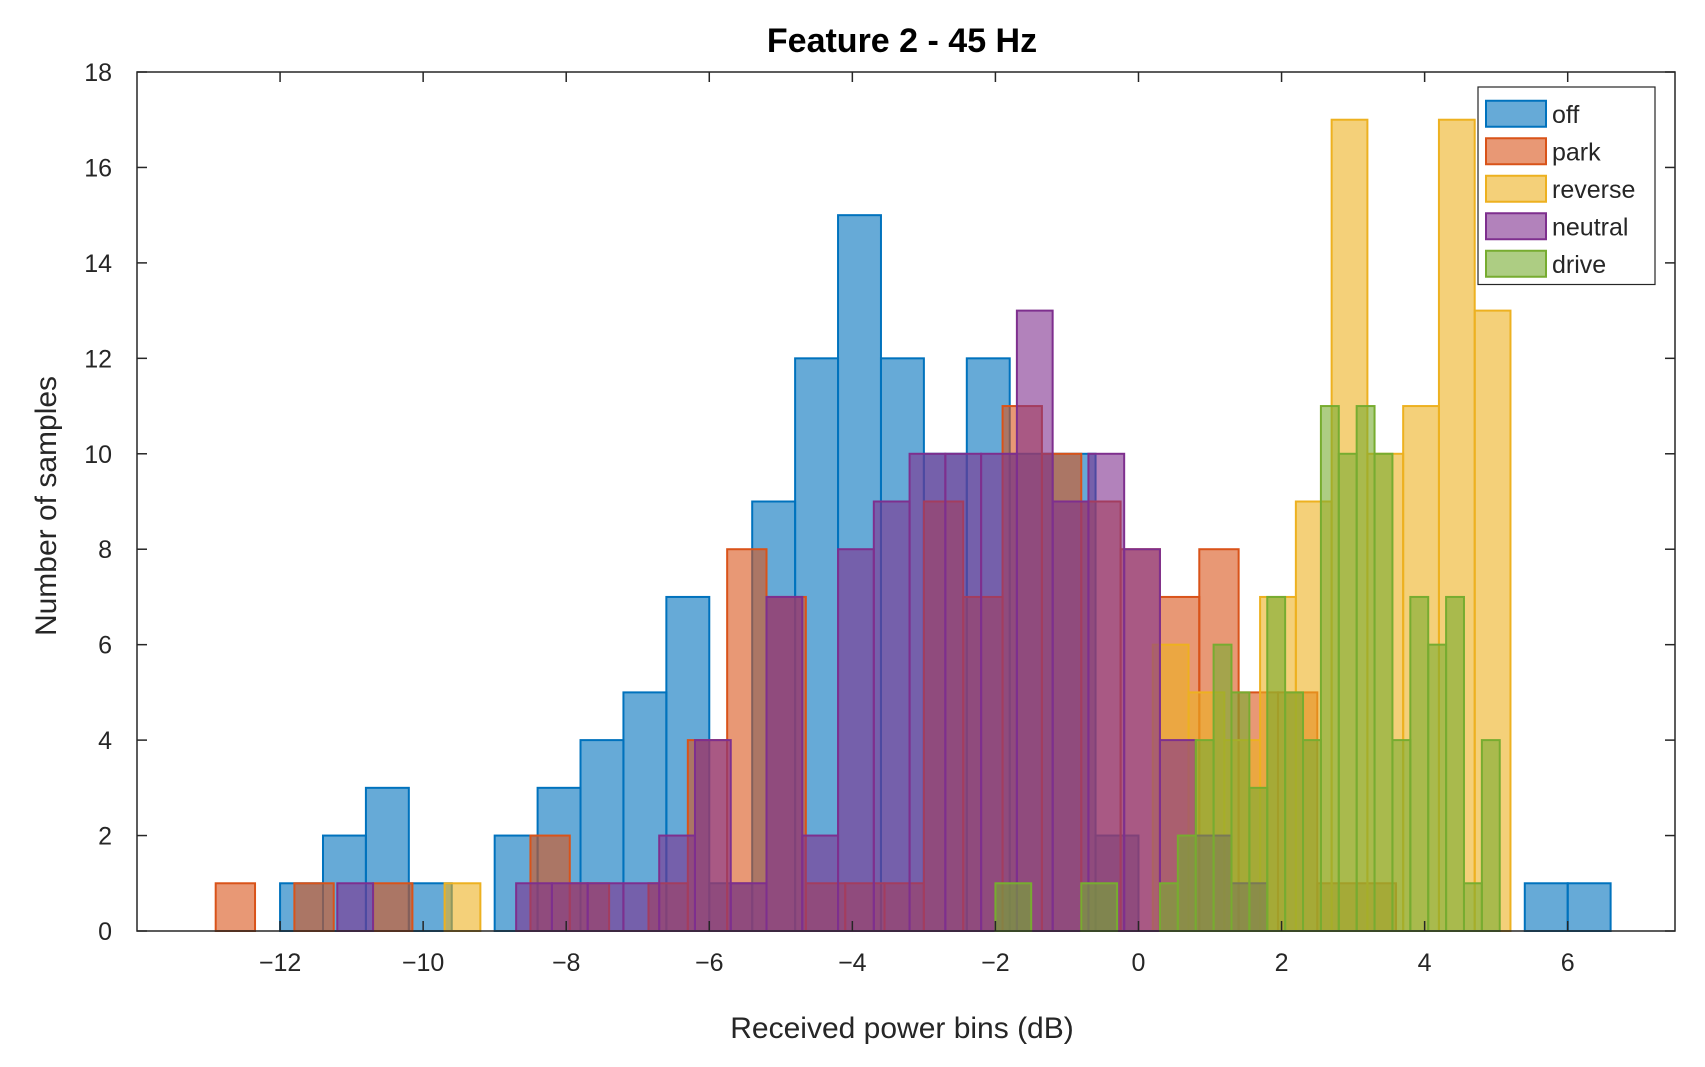  I want to click on y-tick-label: 14, so click(98, 264).